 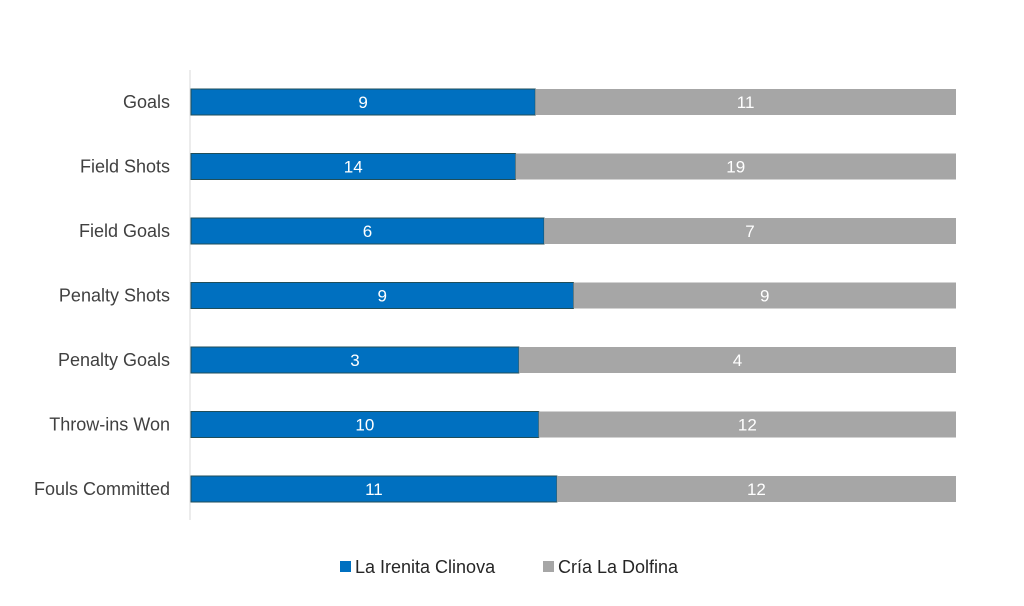 I want to click on data-label-series-2: 9, so click(x=764, y=296).